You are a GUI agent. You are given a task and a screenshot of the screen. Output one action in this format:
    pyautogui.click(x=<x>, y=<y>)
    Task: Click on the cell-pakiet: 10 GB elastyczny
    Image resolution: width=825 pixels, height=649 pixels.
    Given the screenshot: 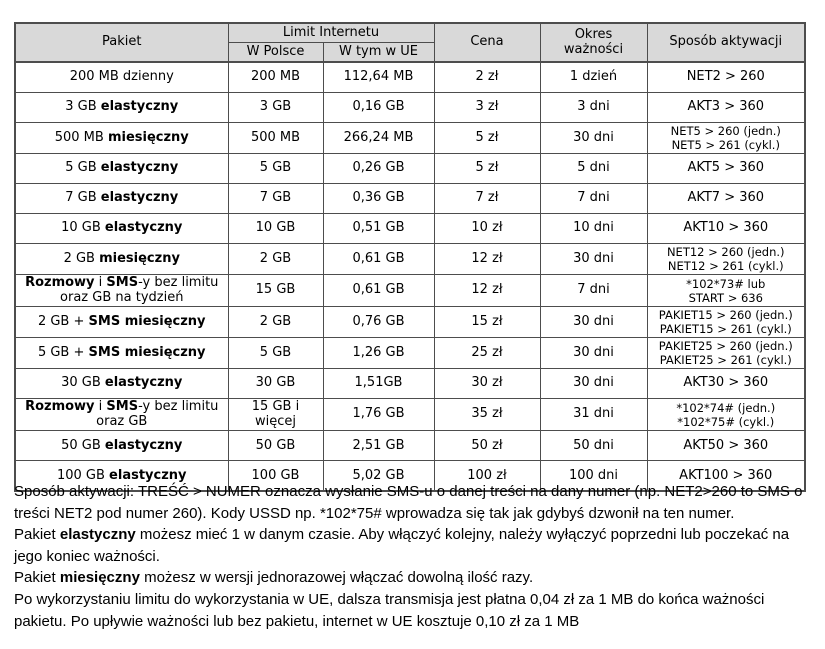 What is the action you would take?
    pyautogui.click(x=121, y=229)
    